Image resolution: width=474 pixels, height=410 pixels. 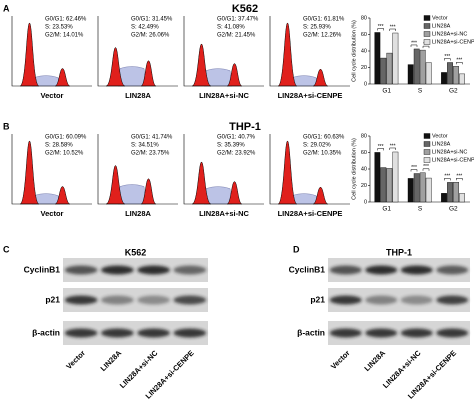 I want to click on phase-percent: G0/G1: 62.46%, so click(x=66, y=20).